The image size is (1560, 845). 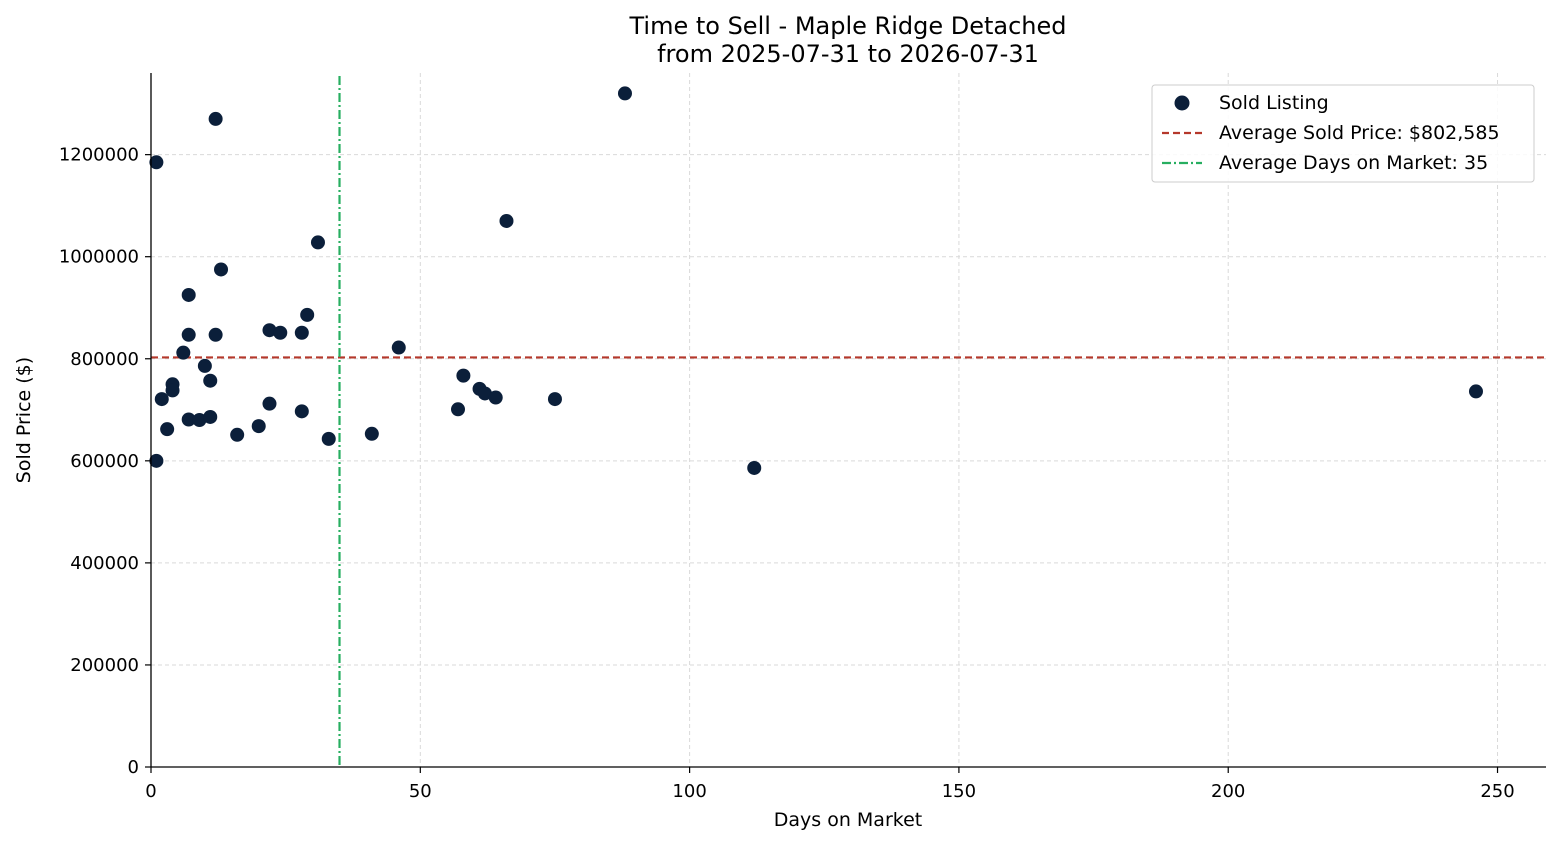 What do you see at coordinates (104, 563) in the screenshot?
I see `y-tick-label: 400000` at bounding box center [104, 563].